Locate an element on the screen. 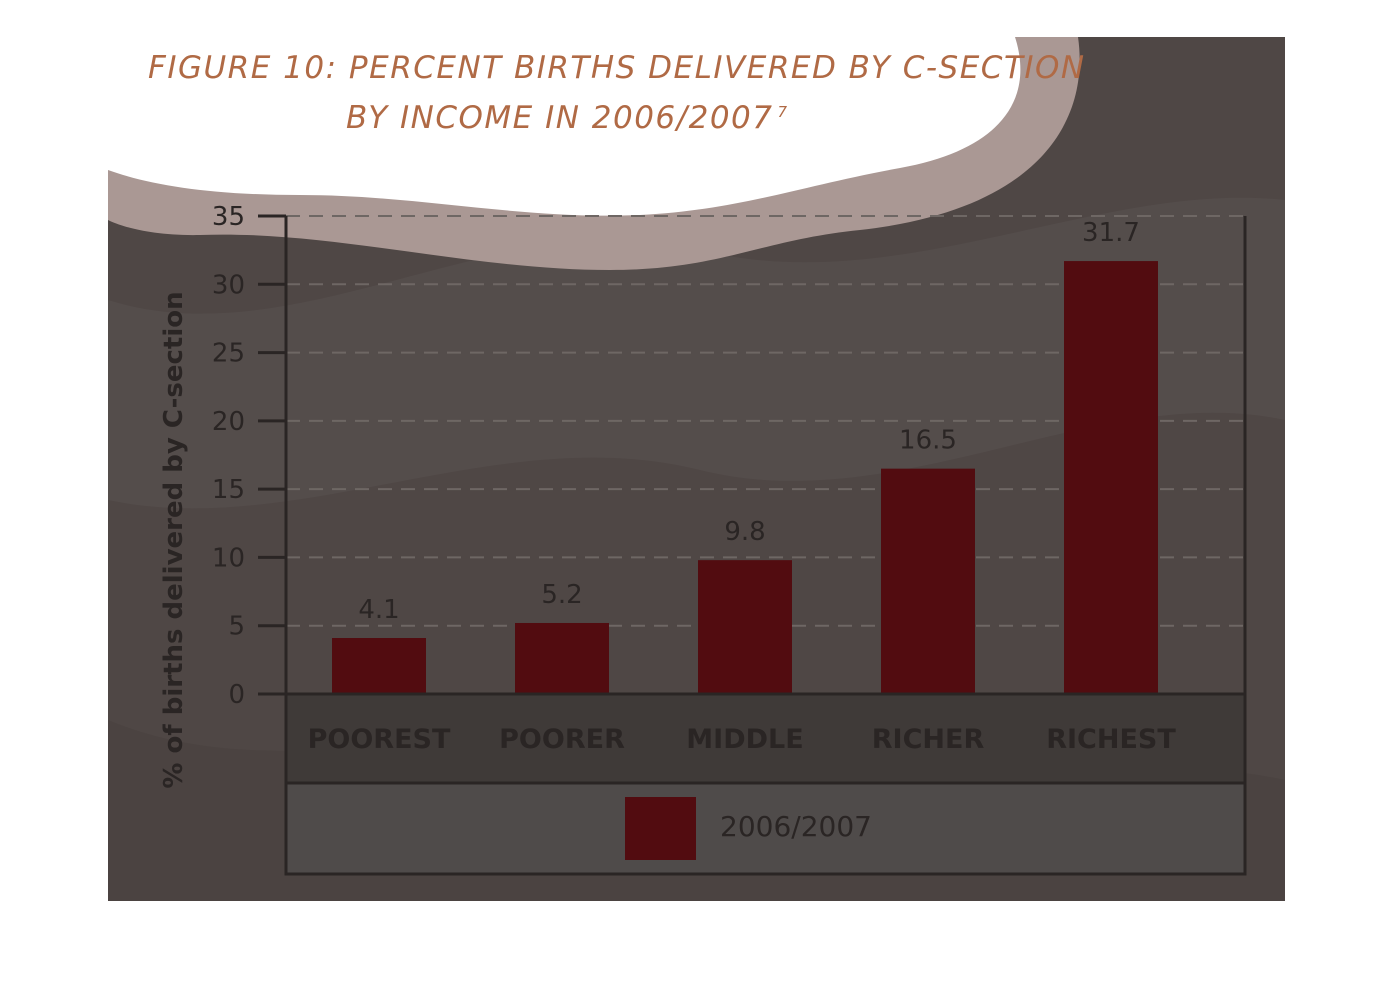 This screenshot has width=1394, height=996. y-axis-ticks: 0 5 10 15 20 25 30 35 is located at coordinates (249, 456).